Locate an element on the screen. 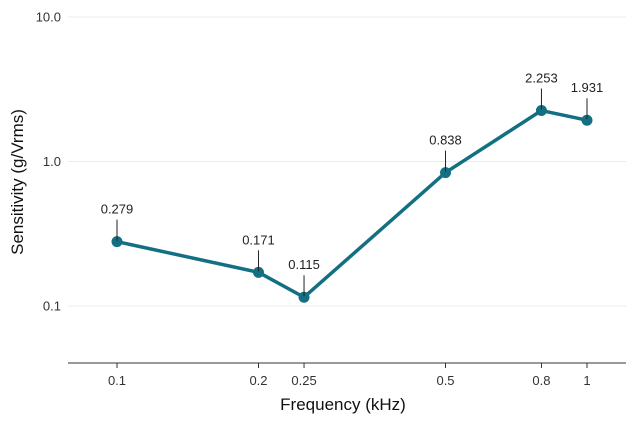  data-label: 0.115 is located at coordinates (304, 264).